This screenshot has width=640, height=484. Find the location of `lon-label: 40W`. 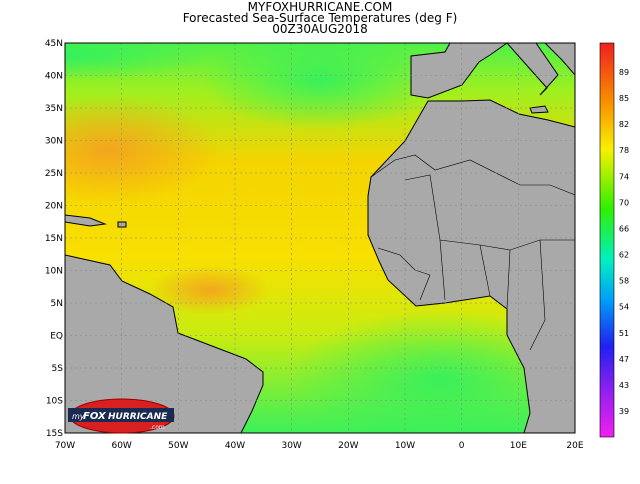

lon-label: 40W is located at coordinates (235, 446).